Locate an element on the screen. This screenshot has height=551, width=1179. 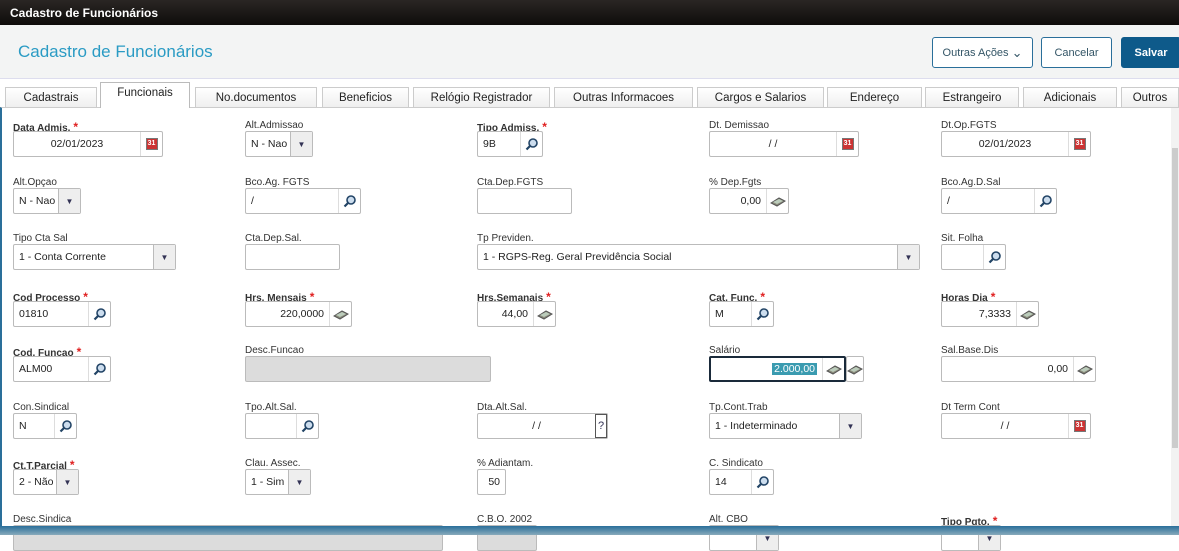
bco-ag-fgts-value: / is located at coordinates (292, 201).